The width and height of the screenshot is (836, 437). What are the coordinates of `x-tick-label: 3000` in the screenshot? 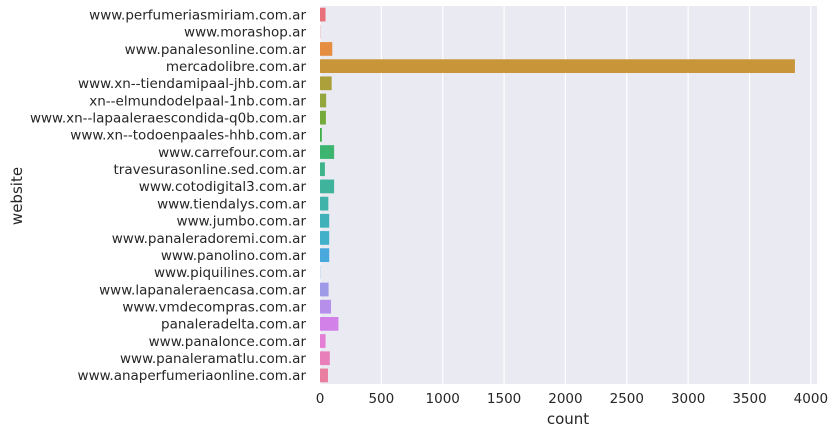 It's located at (688, 399).